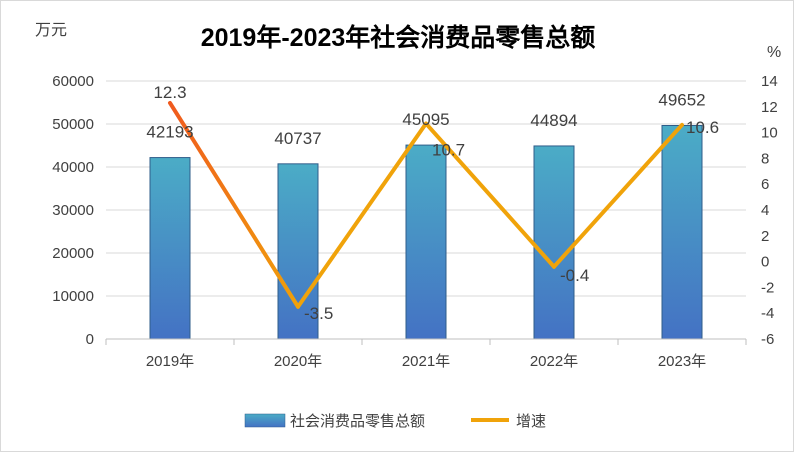  Describe the element at coordinates (554, 361) in the screenshot. I see `x-tick-label: 2022年` at that location.